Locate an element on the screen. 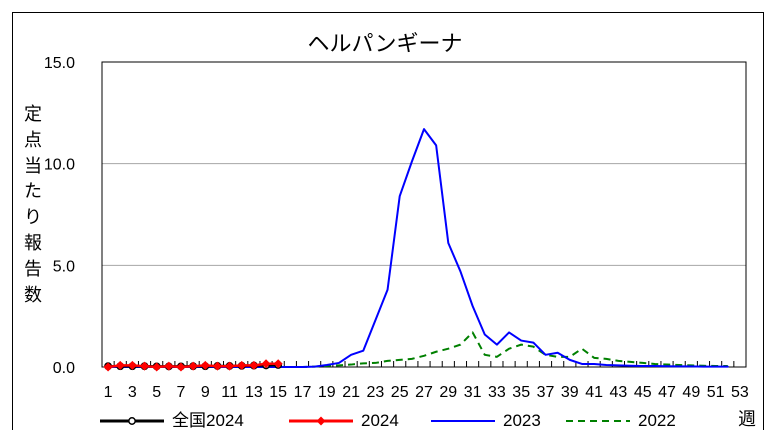 The height and width of the screenshot is (430, 764). legend-label: 2022 is located at coordinates (657, 420).